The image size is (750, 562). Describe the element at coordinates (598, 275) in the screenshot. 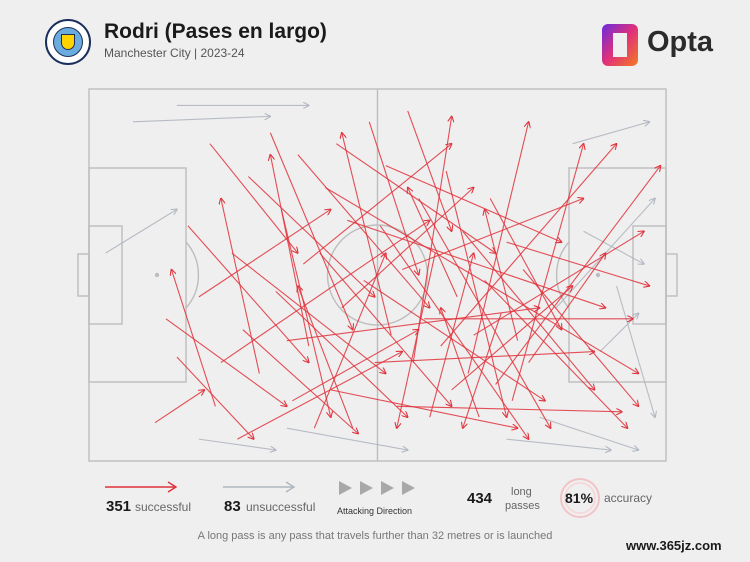

I see `right-penalty-spot` at that location.